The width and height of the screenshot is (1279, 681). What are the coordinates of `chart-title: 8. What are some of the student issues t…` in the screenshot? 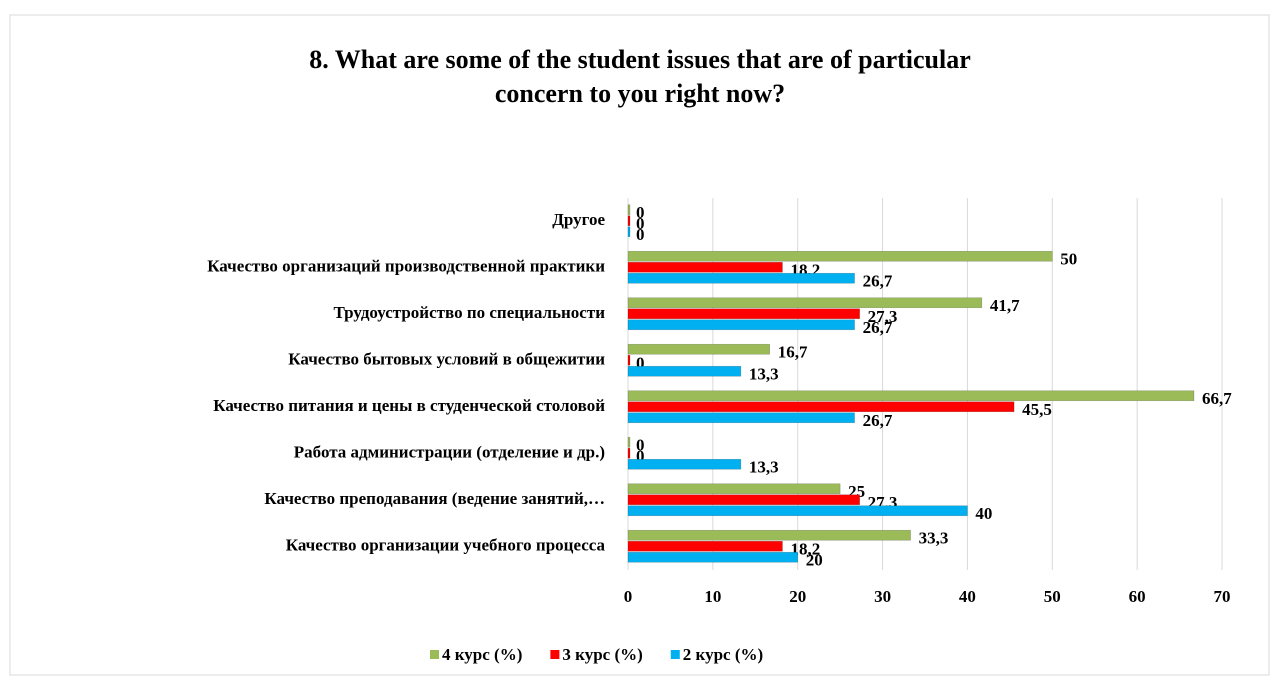 It's located at (640, 76).